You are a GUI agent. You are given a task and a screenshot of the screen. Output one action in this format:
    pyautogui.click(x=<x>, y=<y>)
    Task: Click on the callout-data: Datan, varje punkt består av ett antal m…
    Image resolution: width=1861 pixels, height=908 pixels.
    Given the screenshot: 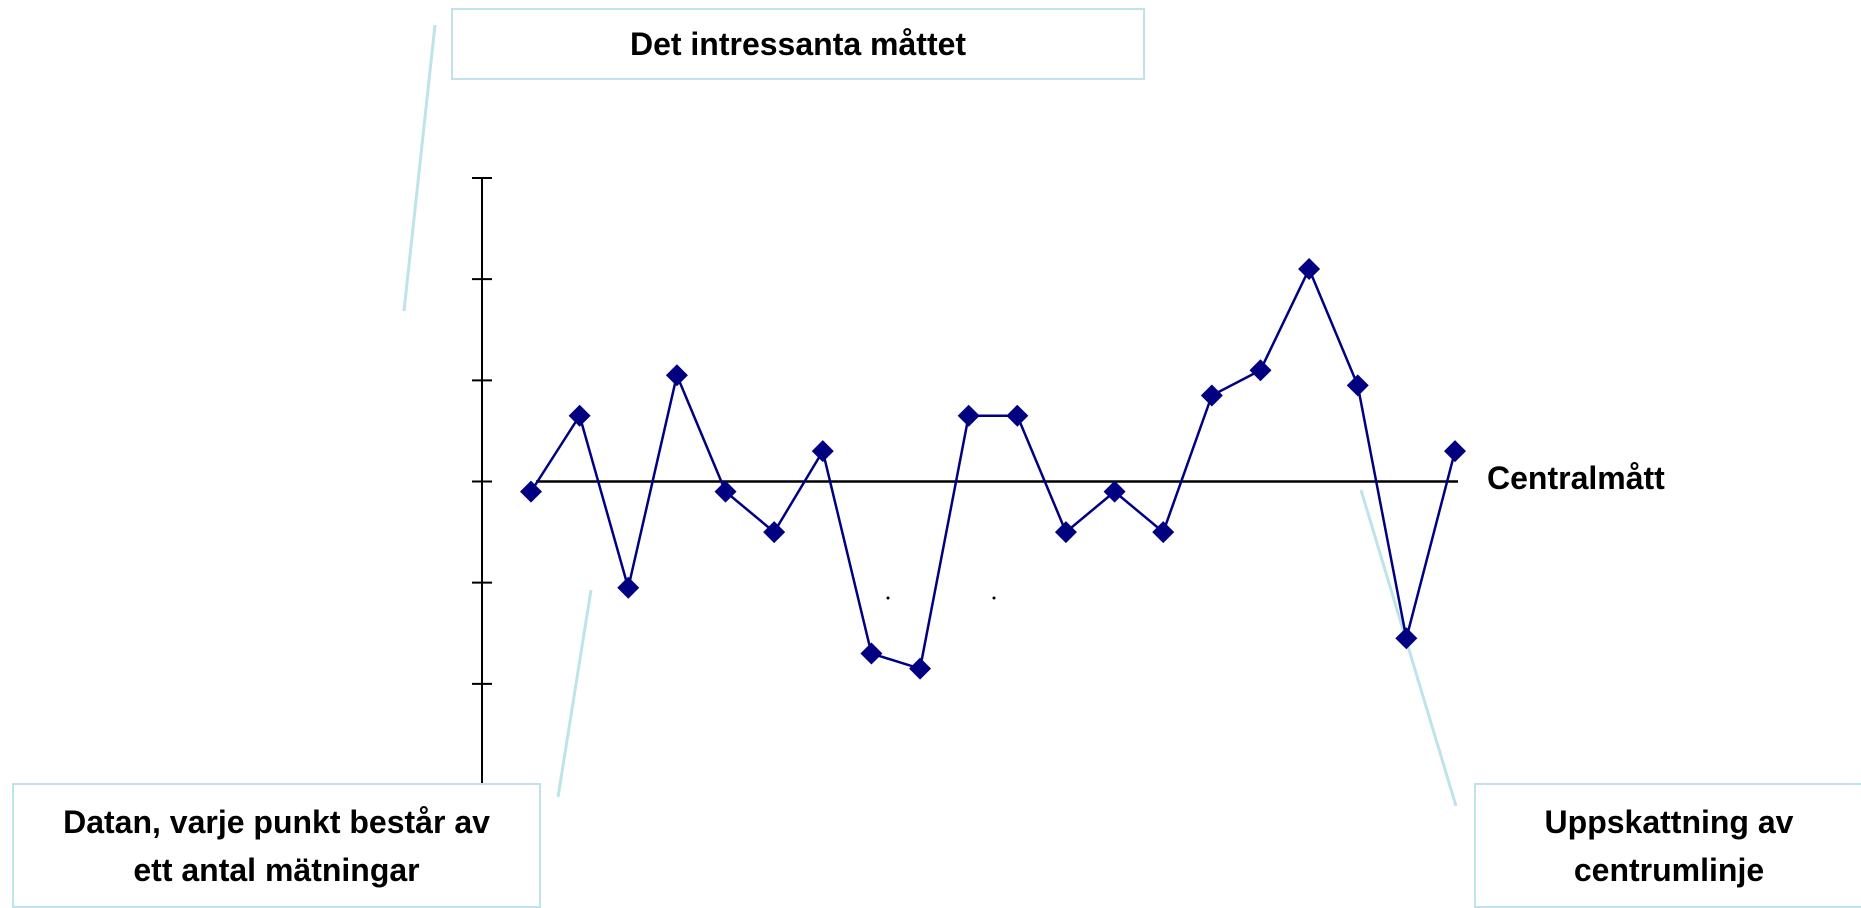 What is the action you would take?
    pyautogui.click(x=276, y=845)
    